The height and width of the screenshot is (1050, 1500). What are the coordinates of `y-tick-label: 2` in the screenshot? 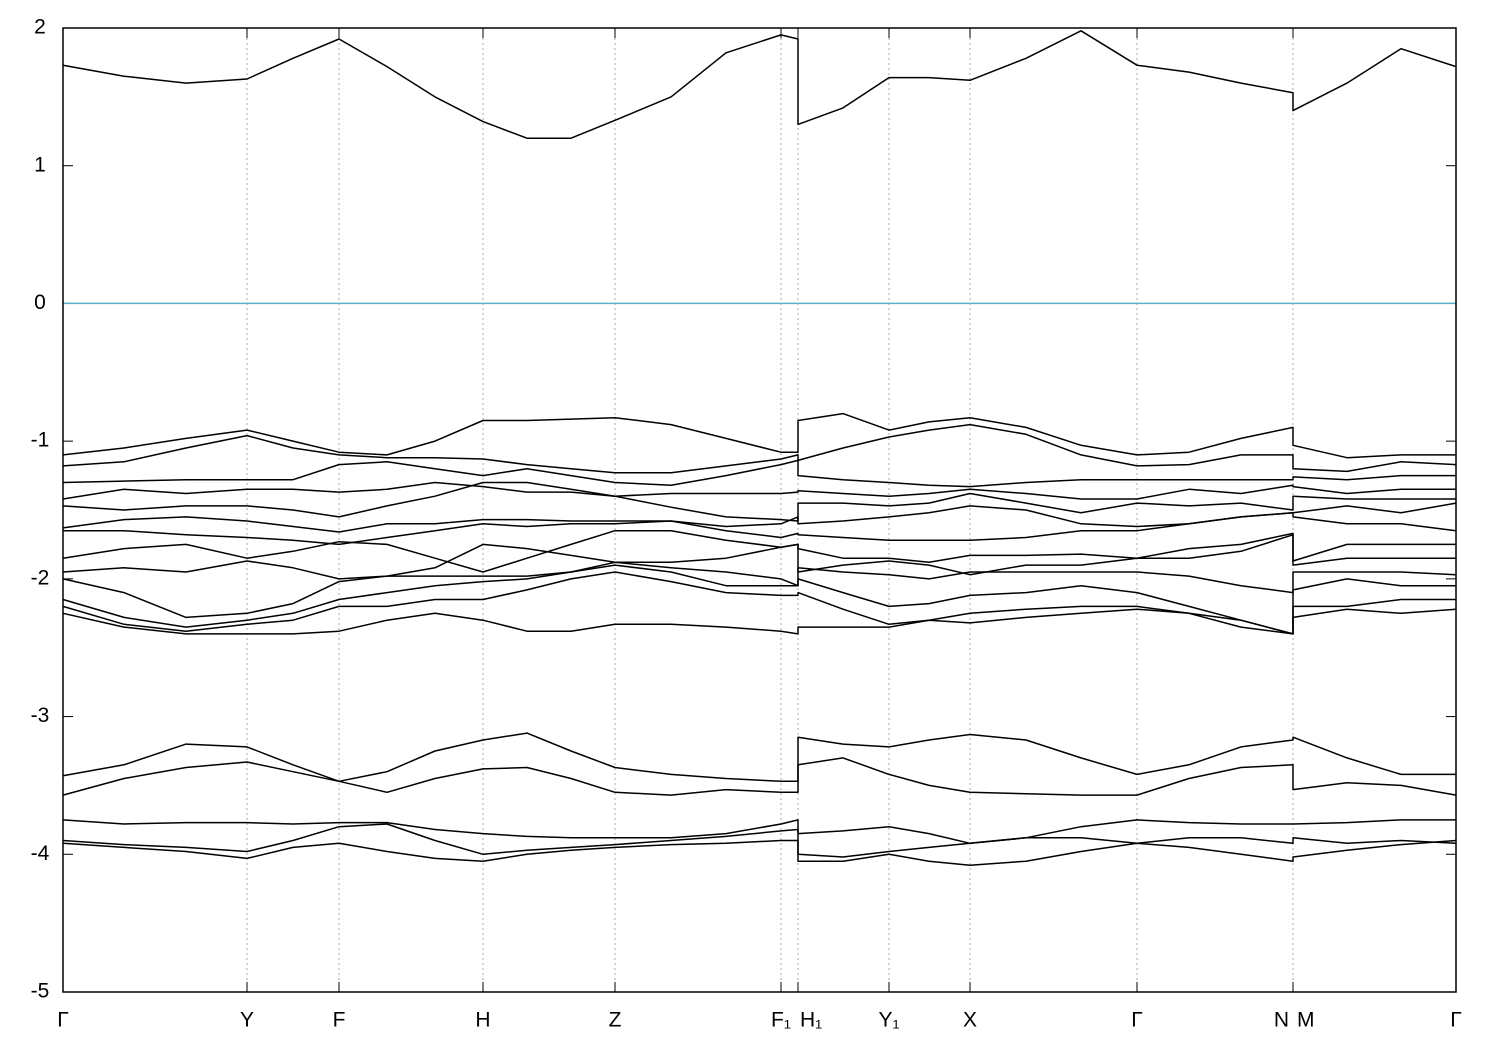 It's located at (40, 27).